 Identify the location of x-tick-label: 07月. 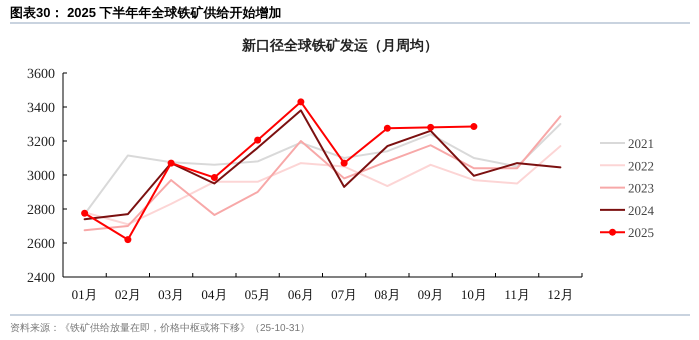
(344, 294).